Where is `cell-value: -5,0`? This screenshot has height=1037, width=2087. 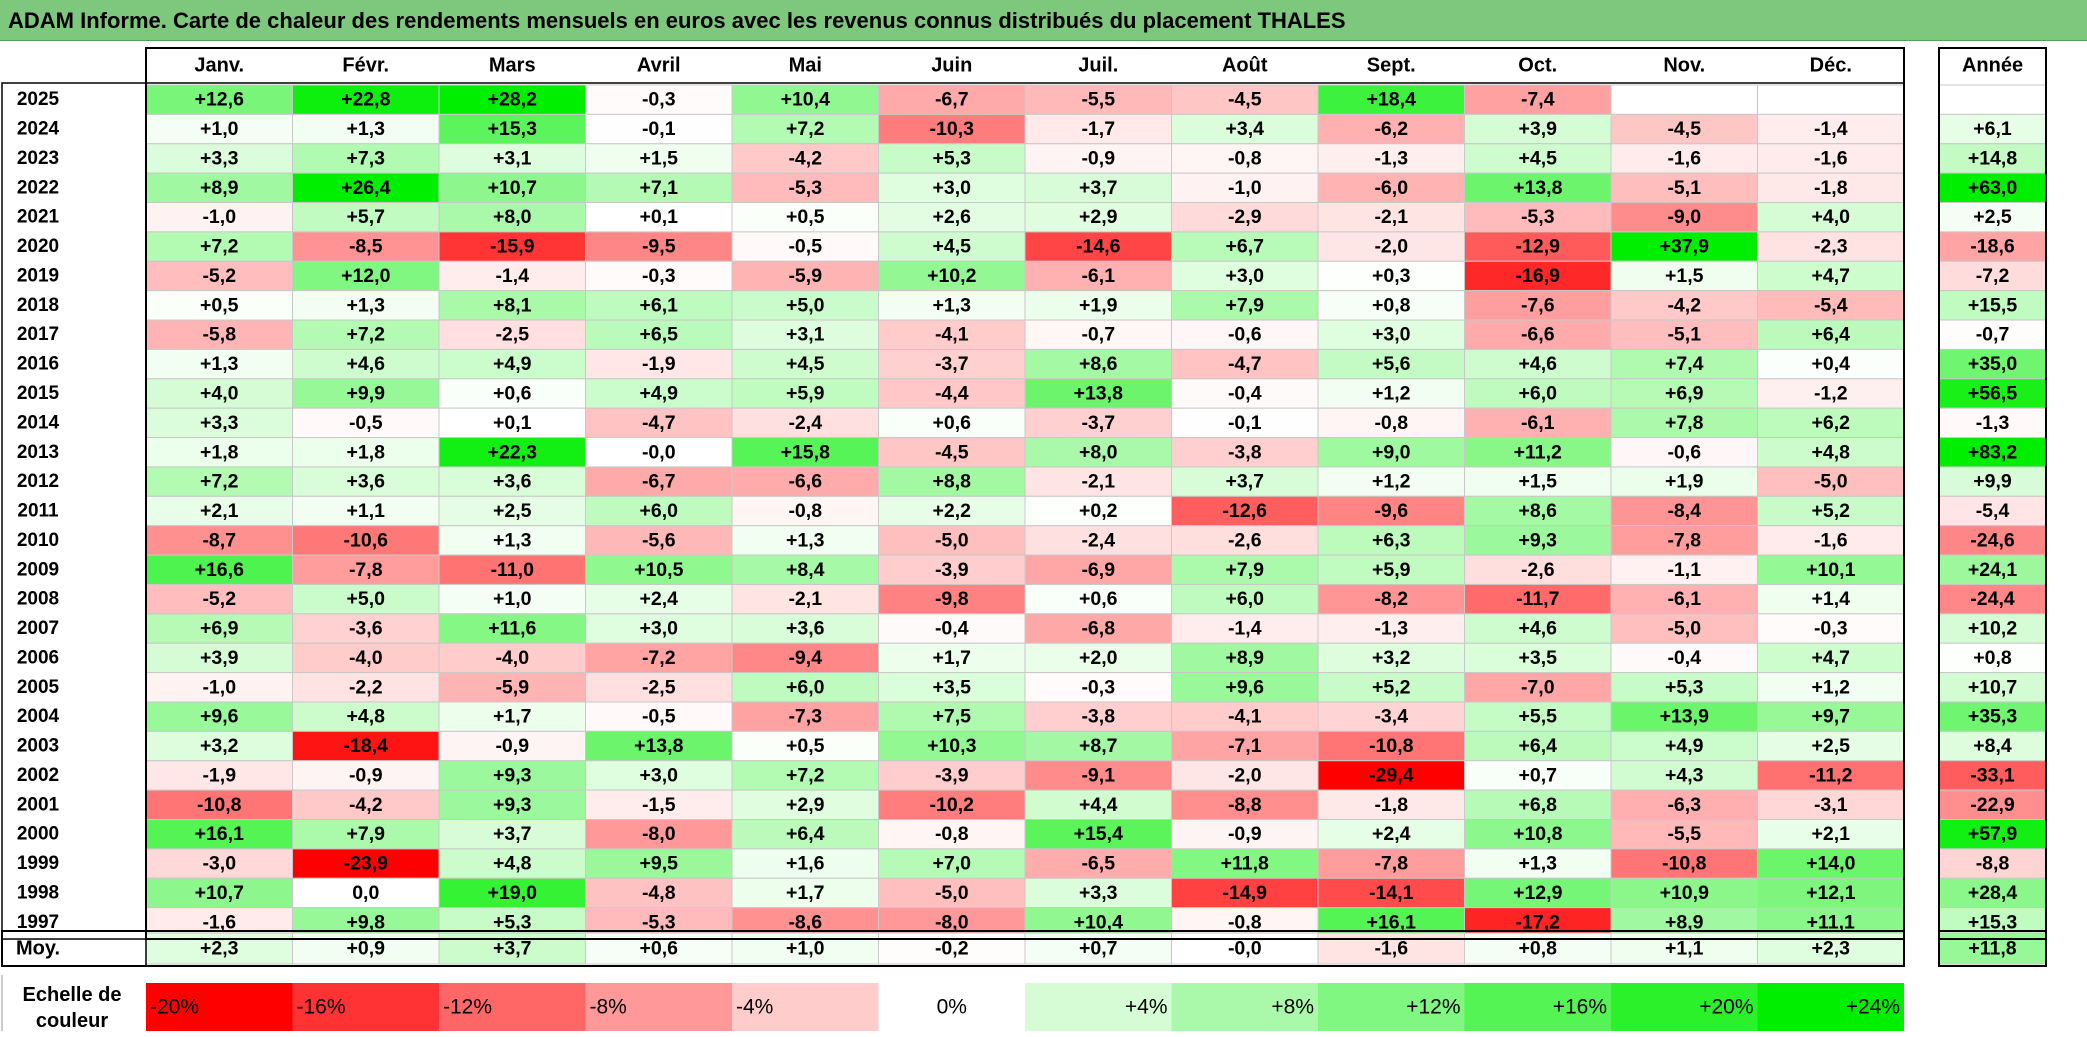
cell-value: -5,0 is located at coordinates (952, 540).